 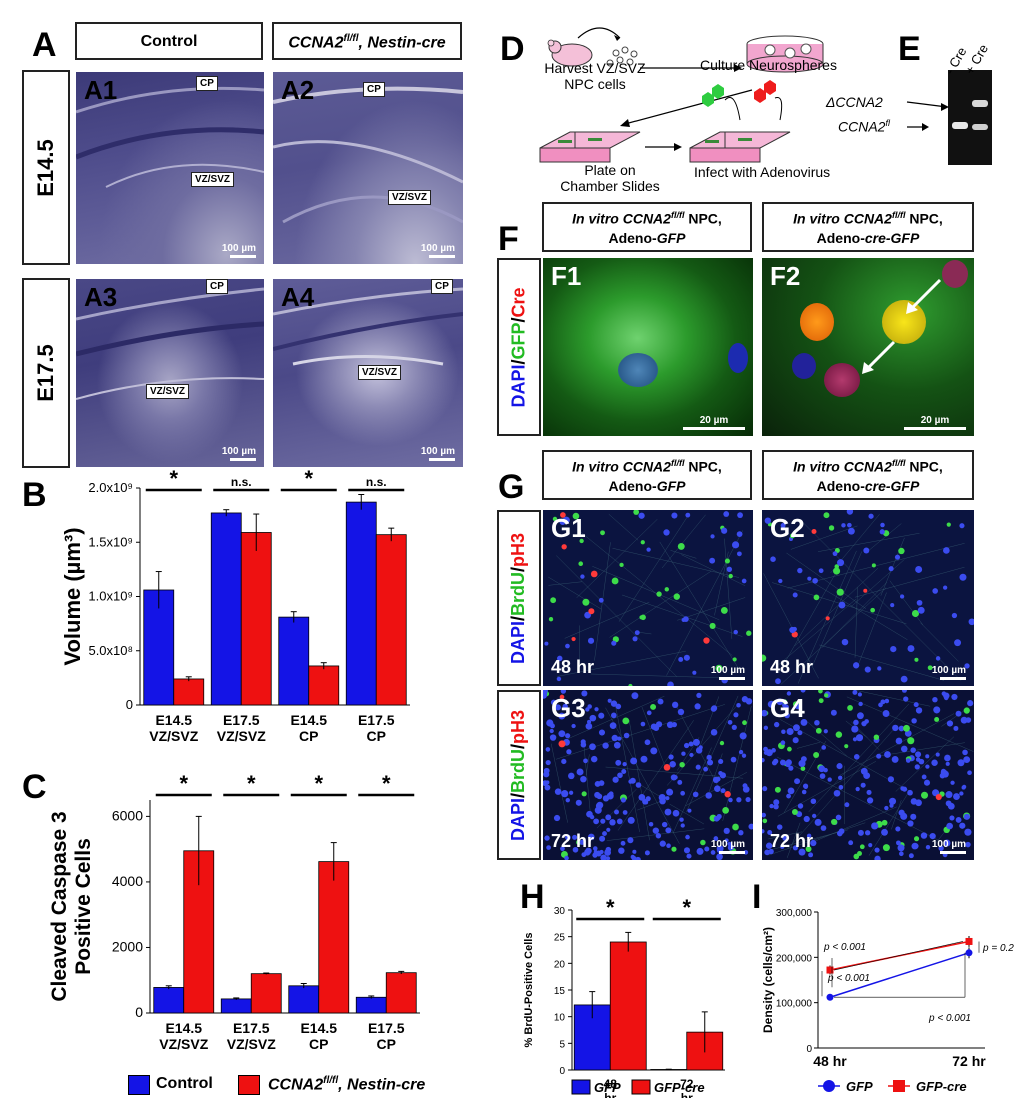 What do you see at coordinates (728, 672) in the screenshot?
I see `scale-bar: 100 µm` at bounding box center [728, 672].